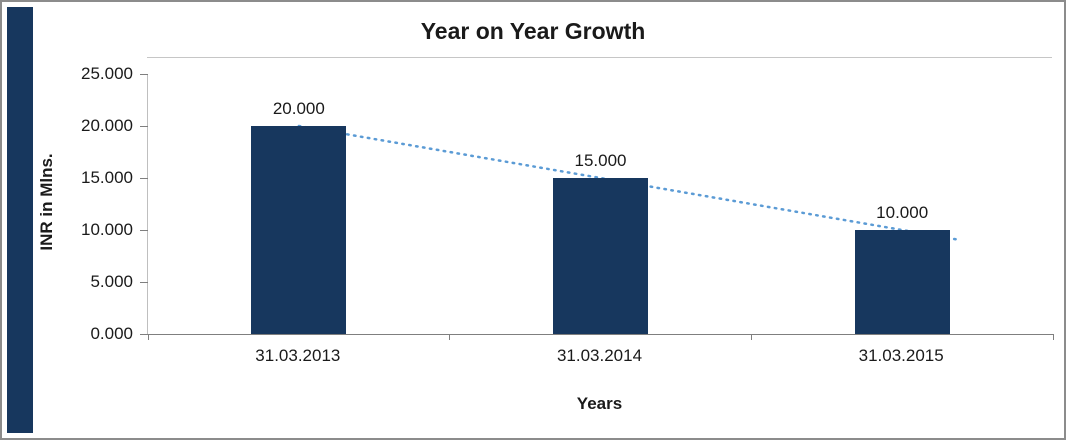 Image resolution: width=1066 pixels, height=440 pixels. I want to click on x-axis-tick-label: 31.03.2014, so click(599, 355).